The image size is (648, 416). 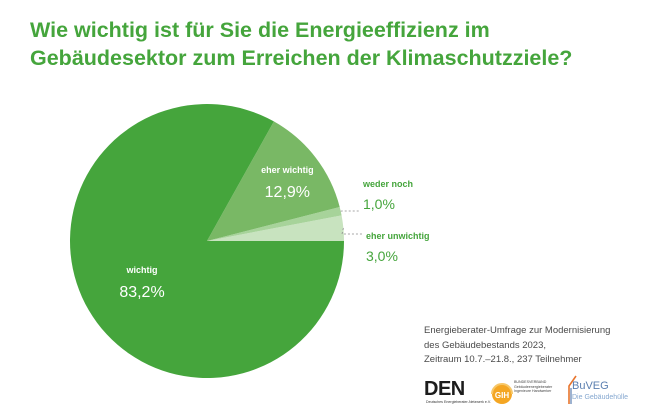 I want to click on wichtig-category-label: wichtig, so click(x=142, y=270).